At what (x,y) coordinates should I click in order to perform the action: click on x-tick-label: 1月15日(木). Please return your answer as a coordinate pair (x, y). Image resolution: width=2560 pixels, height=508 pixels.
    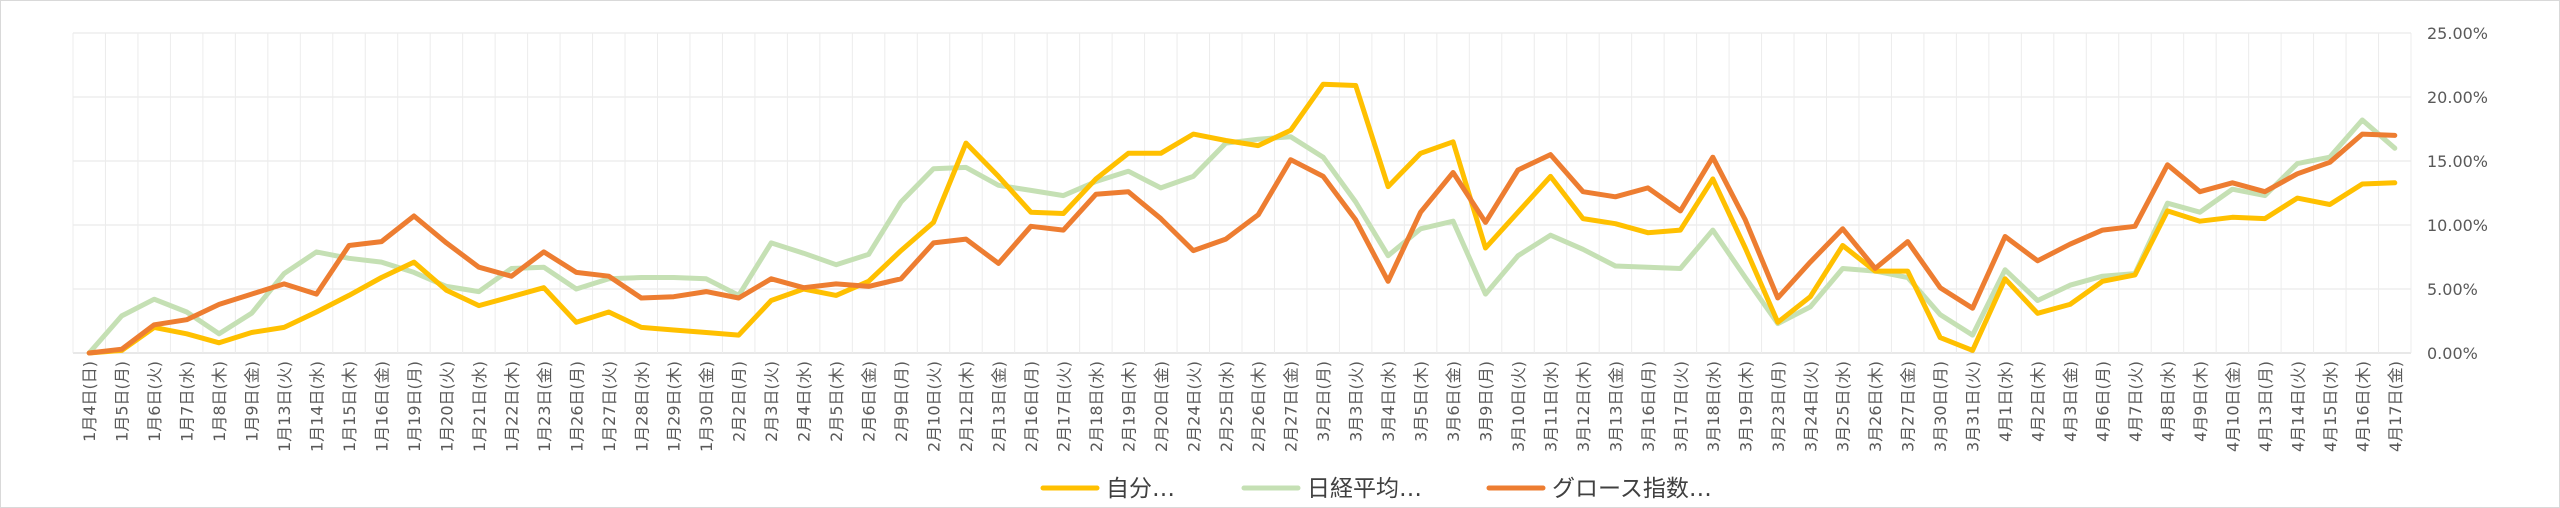
    Looking at the image, I should click on (349, 406).